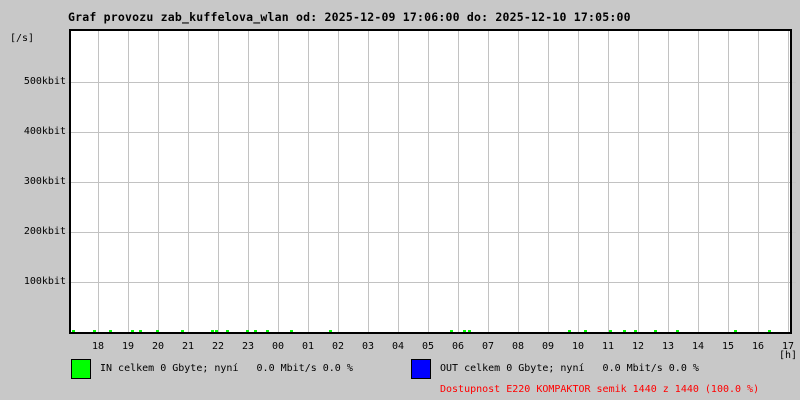 The image size is (800, 400). Describe the element at coordinates (488, 346) in the screenshot. I see `x-tick-label: 07` at that location.